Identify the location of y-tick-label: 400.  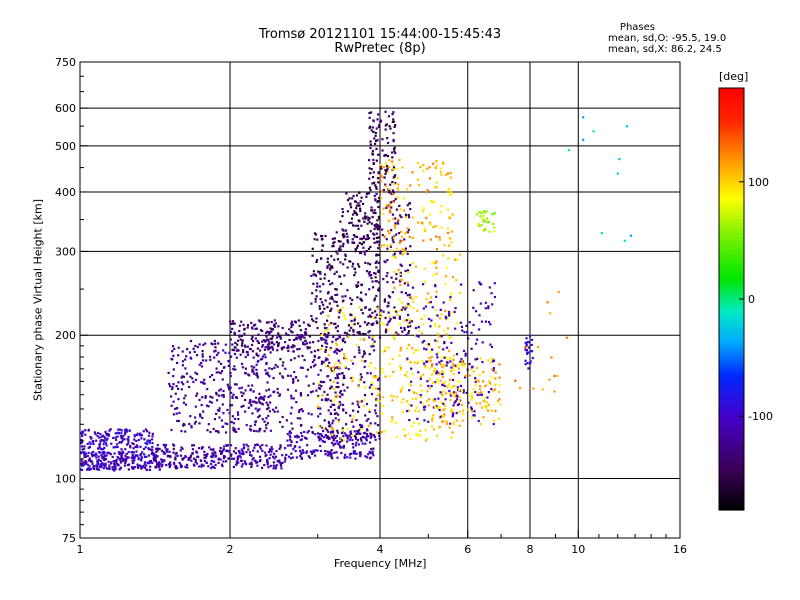
(65, 192).